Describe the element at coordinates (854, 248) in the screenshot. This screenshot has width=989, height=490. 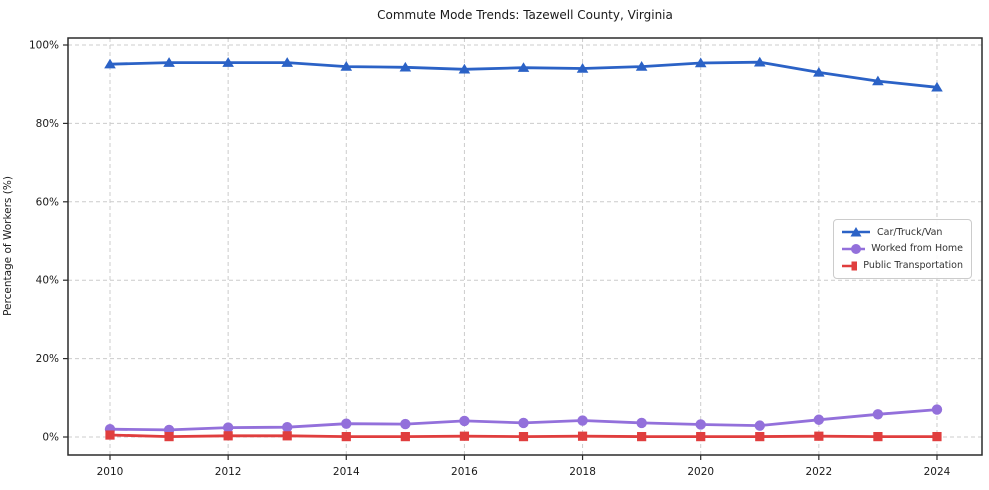
I see `legend-swatch-circle-icon` at that location.